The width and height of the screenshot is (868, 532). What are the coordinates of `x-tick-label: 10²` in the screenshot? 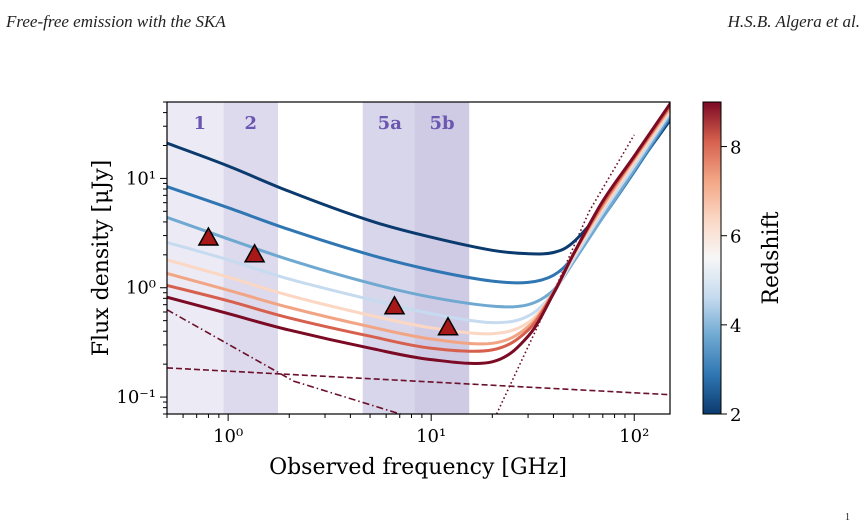 It's located at (634, 436).